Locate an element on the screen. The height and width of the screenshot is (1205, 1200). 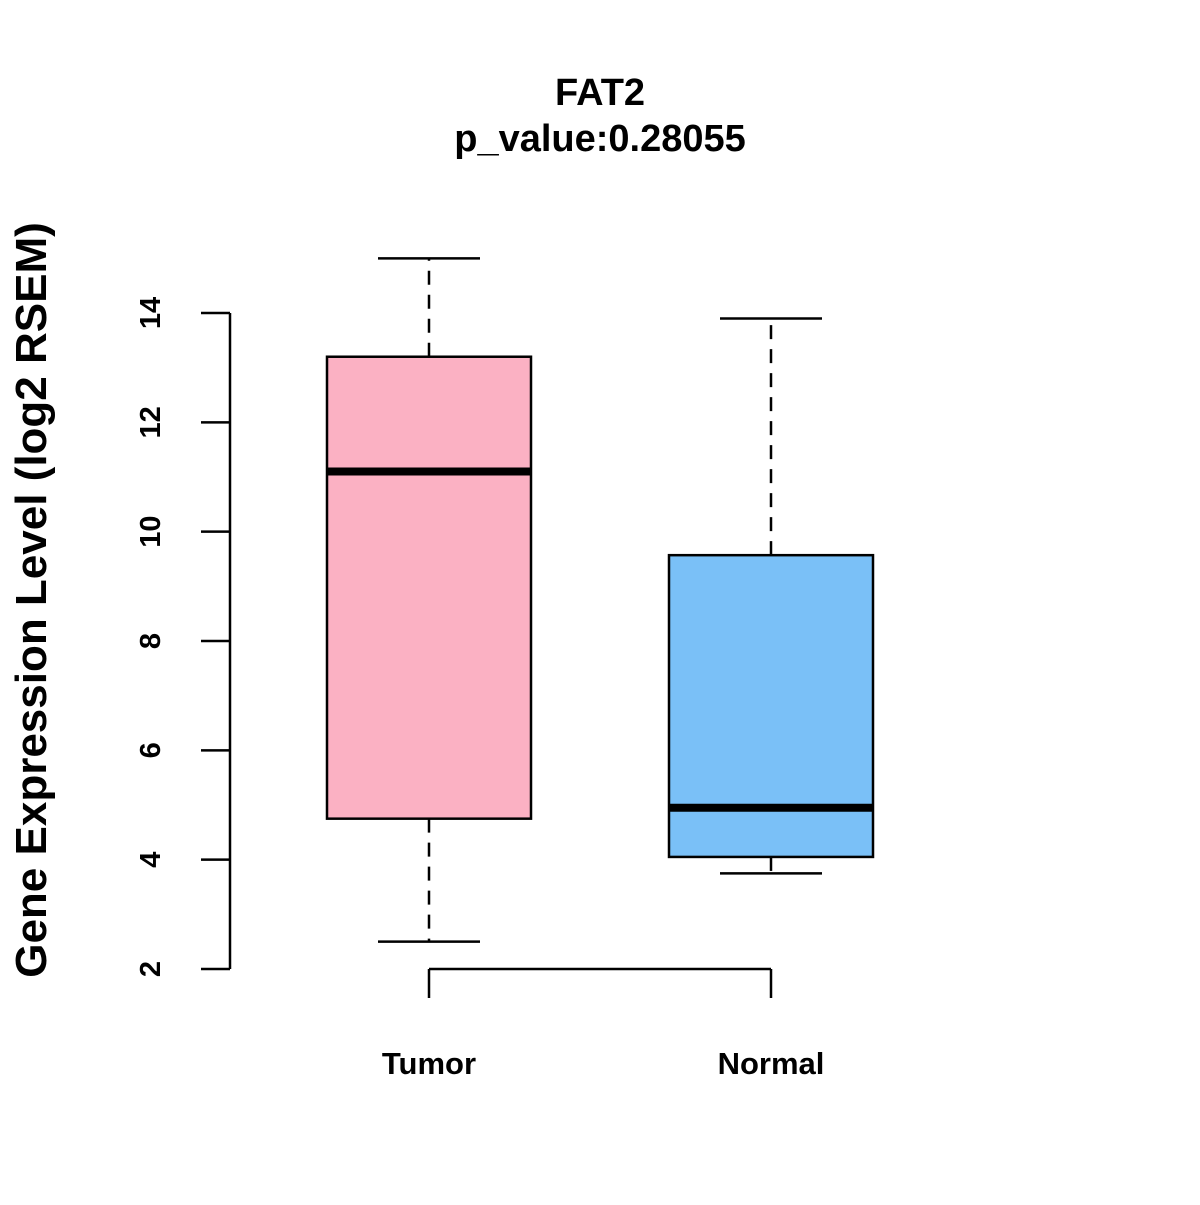
y-tick-label: 6 is located at coordinates (151, 750).